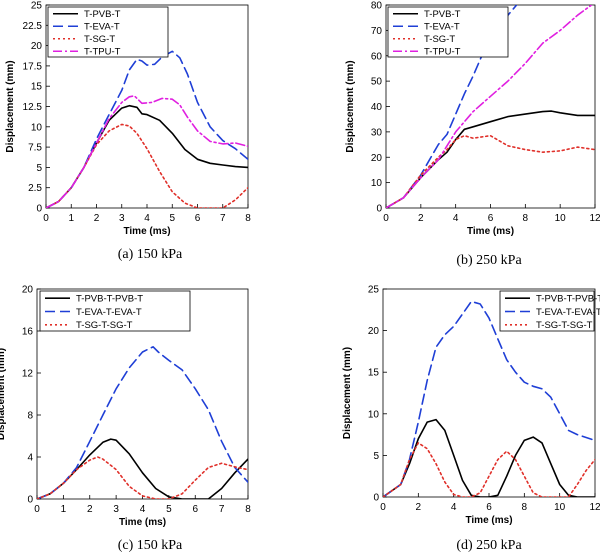 This screenshot has height=558, width=600. Describe the element at coordinates (33, 26) in the screenshot. I see `y-tick-label: 22.5` at that location.